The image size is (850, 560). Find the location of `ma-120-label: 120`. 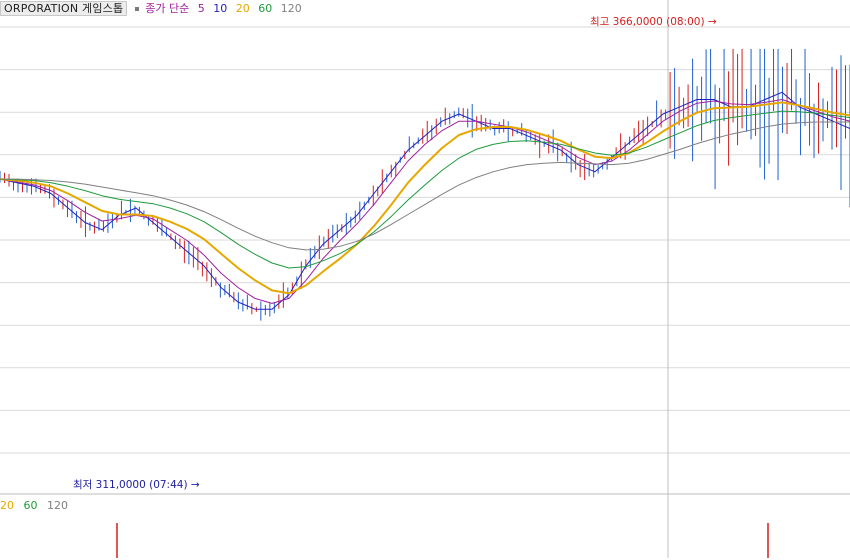

ma-120-label: 120 is located at coordinates (291, 8).